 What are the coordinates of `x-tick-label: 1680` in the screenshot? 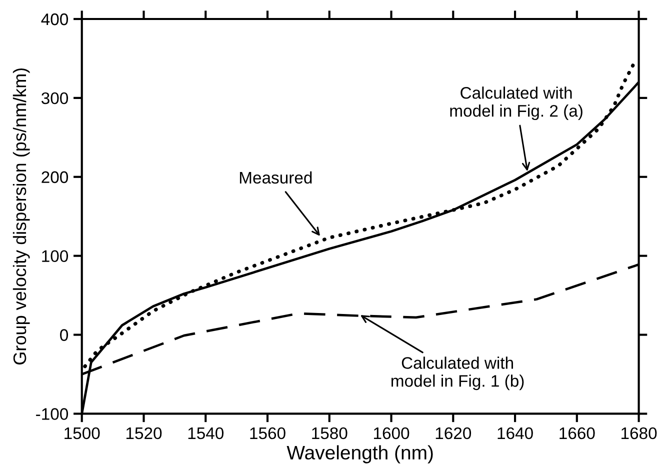 It's located at (639, 433).